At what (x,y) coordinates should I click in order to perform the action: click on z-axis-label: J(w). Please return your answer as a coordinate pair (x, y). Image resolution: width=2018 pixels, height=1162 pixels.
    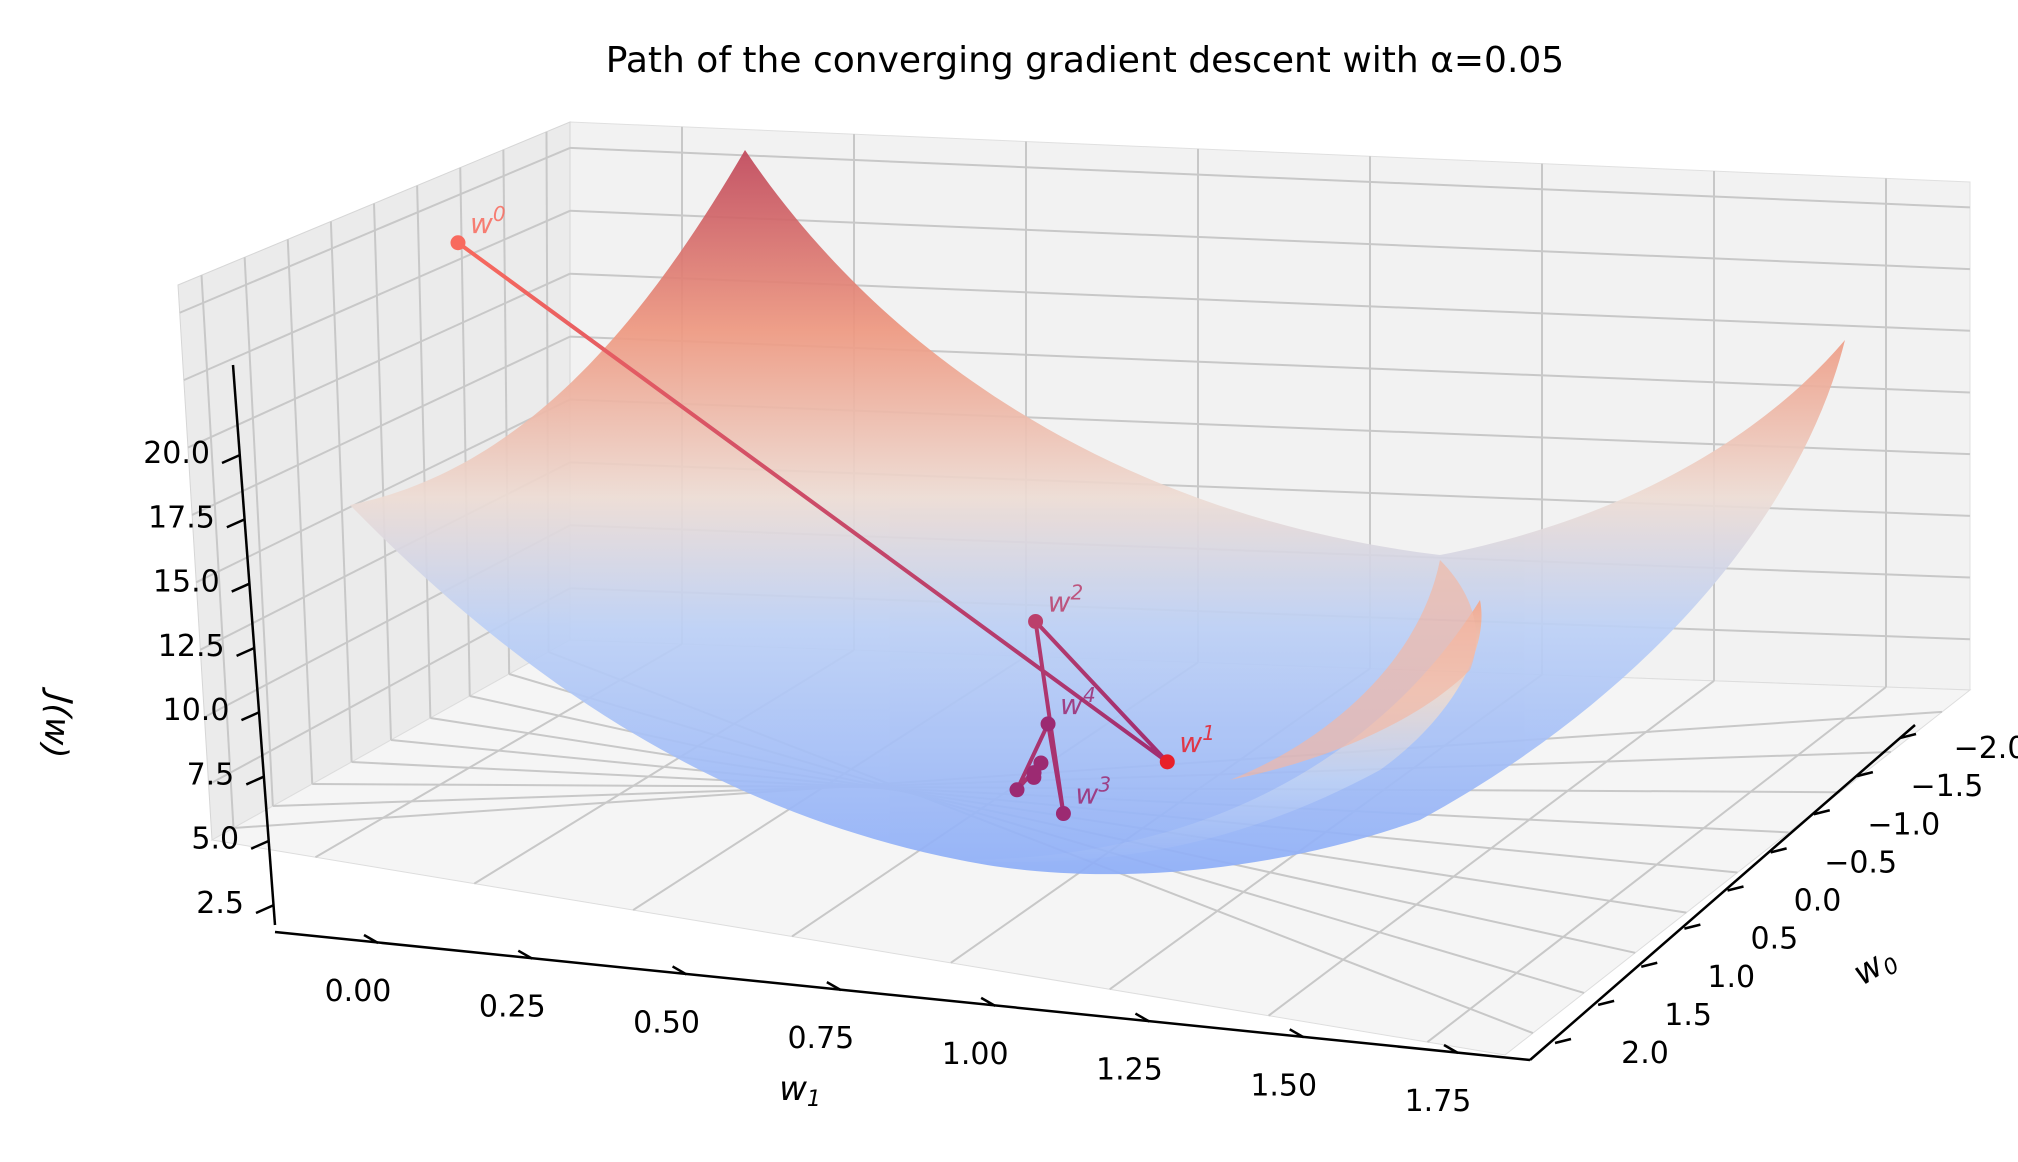
    Looking at the image, I should click on (57, 723).